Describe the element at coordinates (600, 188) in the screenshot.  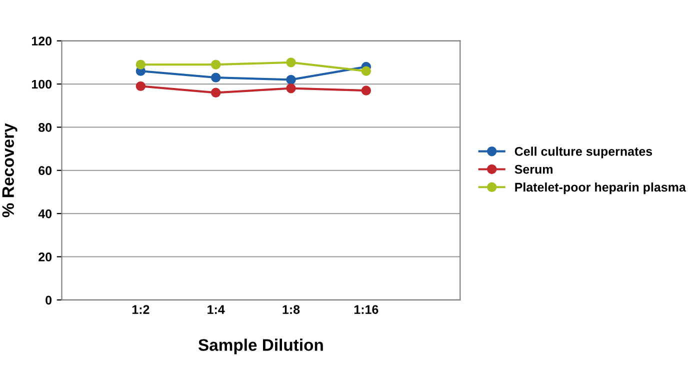
I see `legend-label: Platelet-poor heparin plasma` at that location.